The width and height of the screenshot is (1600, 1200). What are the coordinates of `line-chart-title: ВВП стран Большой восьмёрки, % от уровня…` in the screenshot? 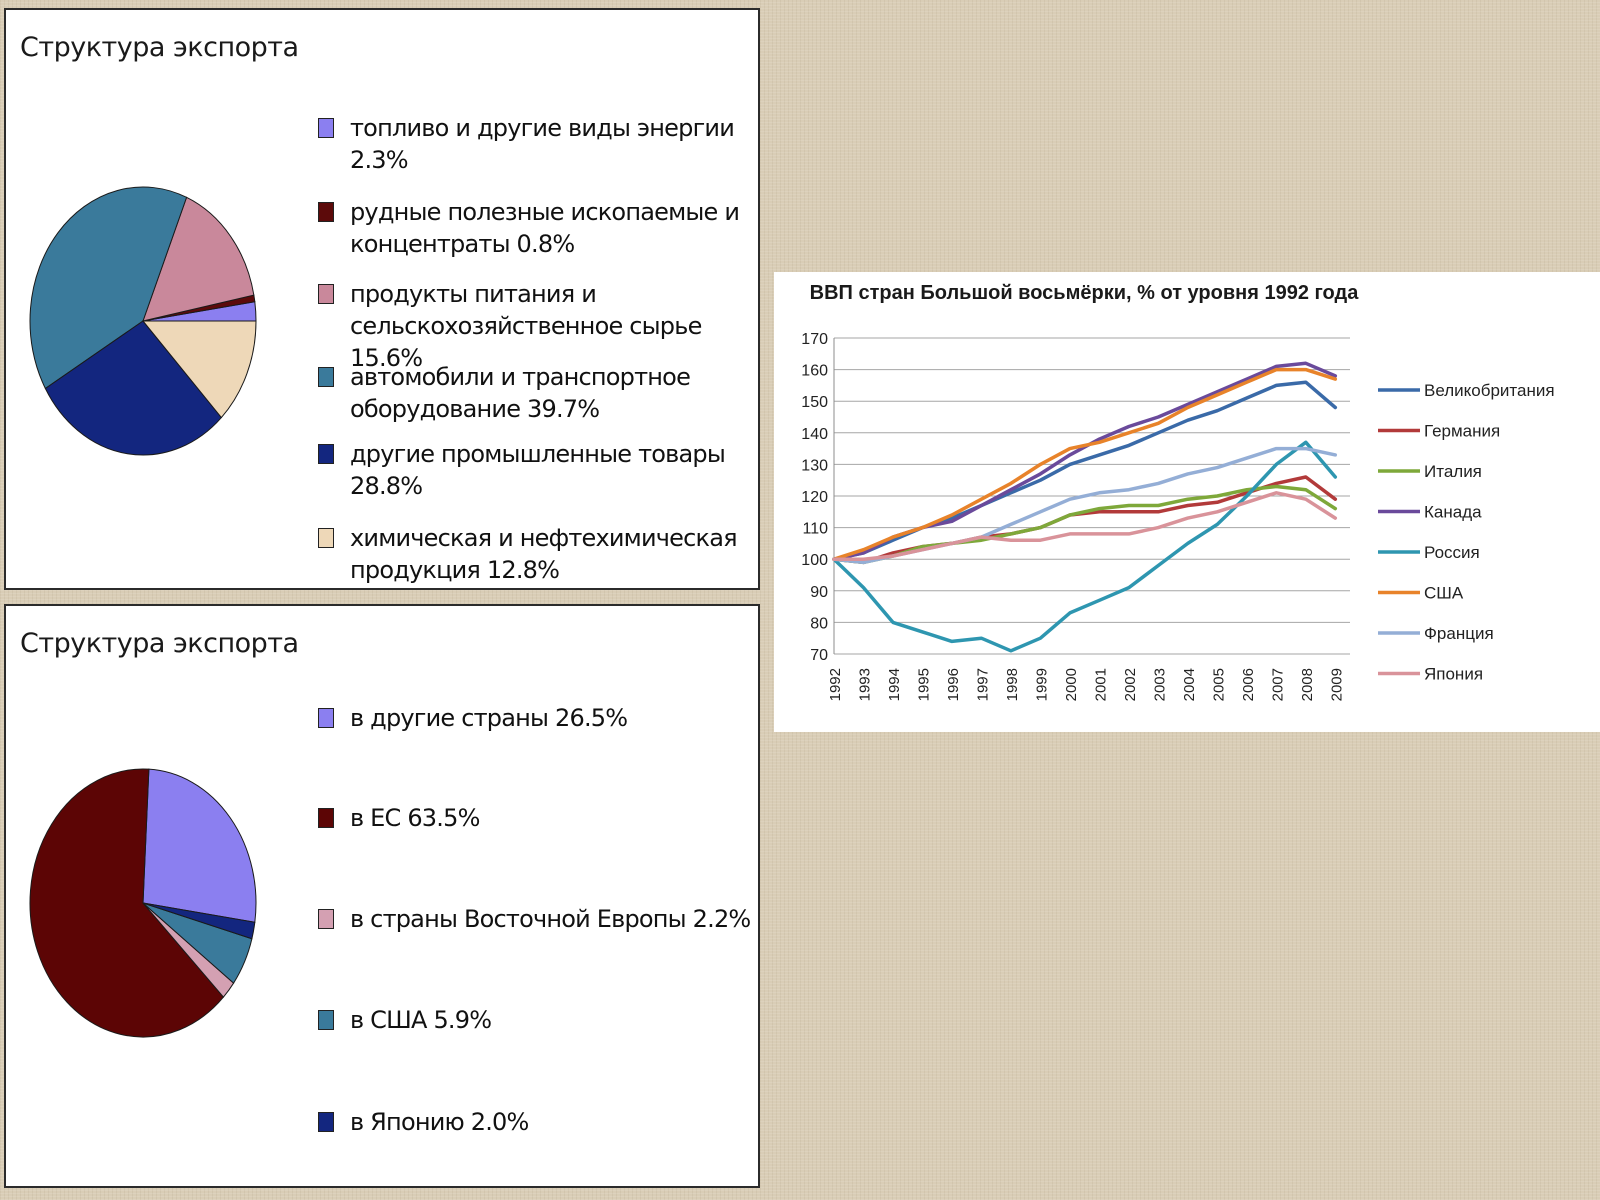 It's located at (1084, 293).